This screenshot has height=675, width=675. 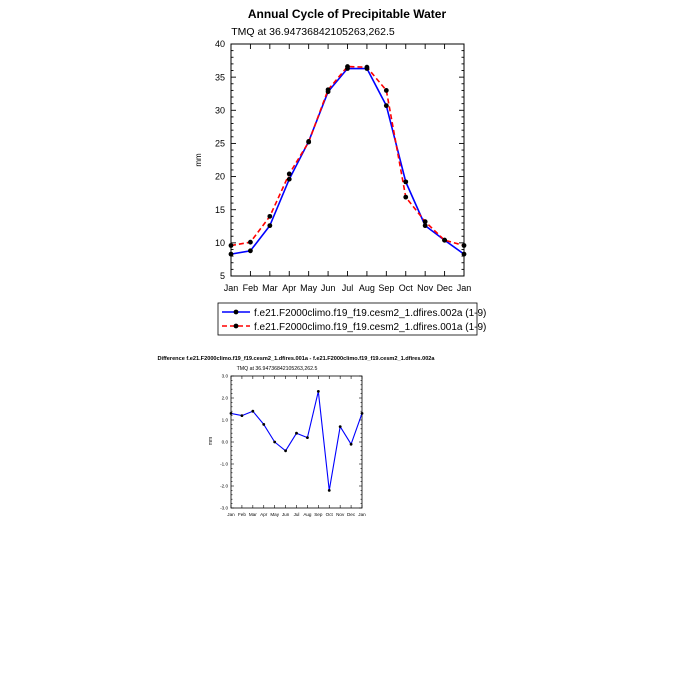 What do you see at coordinates (225, 420) in the screenshot?
I see `y-tick-label: 1.0` at bounding box center [225, 420].